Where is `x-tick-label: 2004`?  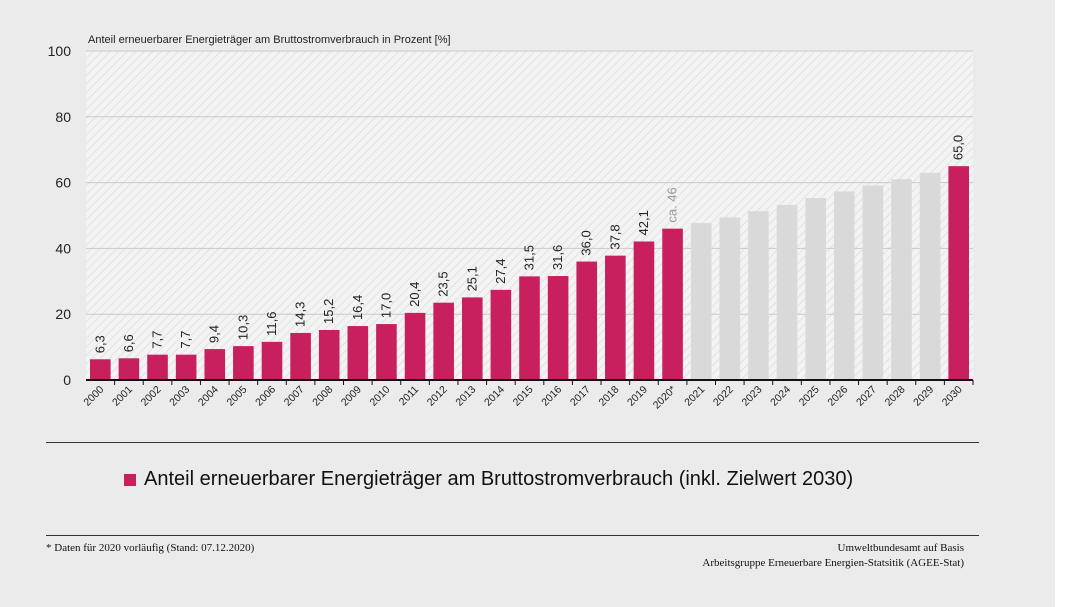 x-tick-label: 2004 is located at coordinates (208, 396).